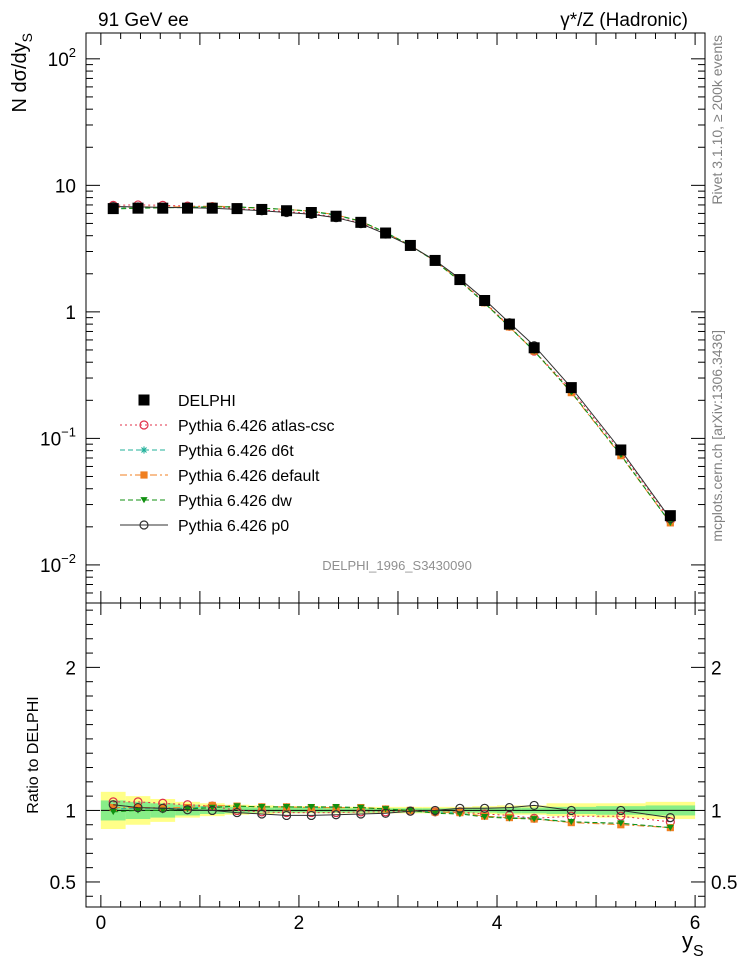  Describe the element at coordinates (207, 401) in the screenshot. I see `legend-label-delphi: DELPHI` at that location.